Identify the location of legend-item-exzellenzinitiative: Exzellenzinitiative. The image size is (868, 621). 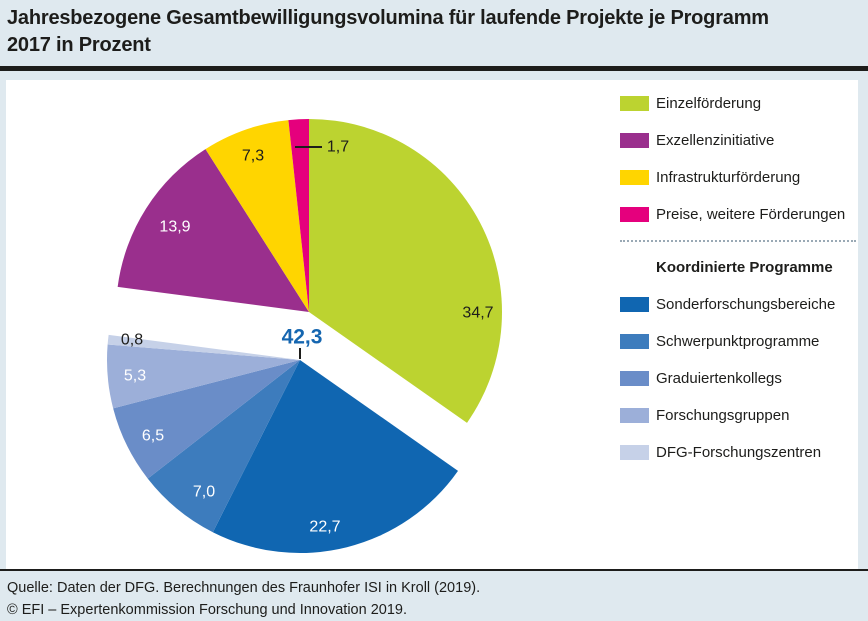
(738, 140).